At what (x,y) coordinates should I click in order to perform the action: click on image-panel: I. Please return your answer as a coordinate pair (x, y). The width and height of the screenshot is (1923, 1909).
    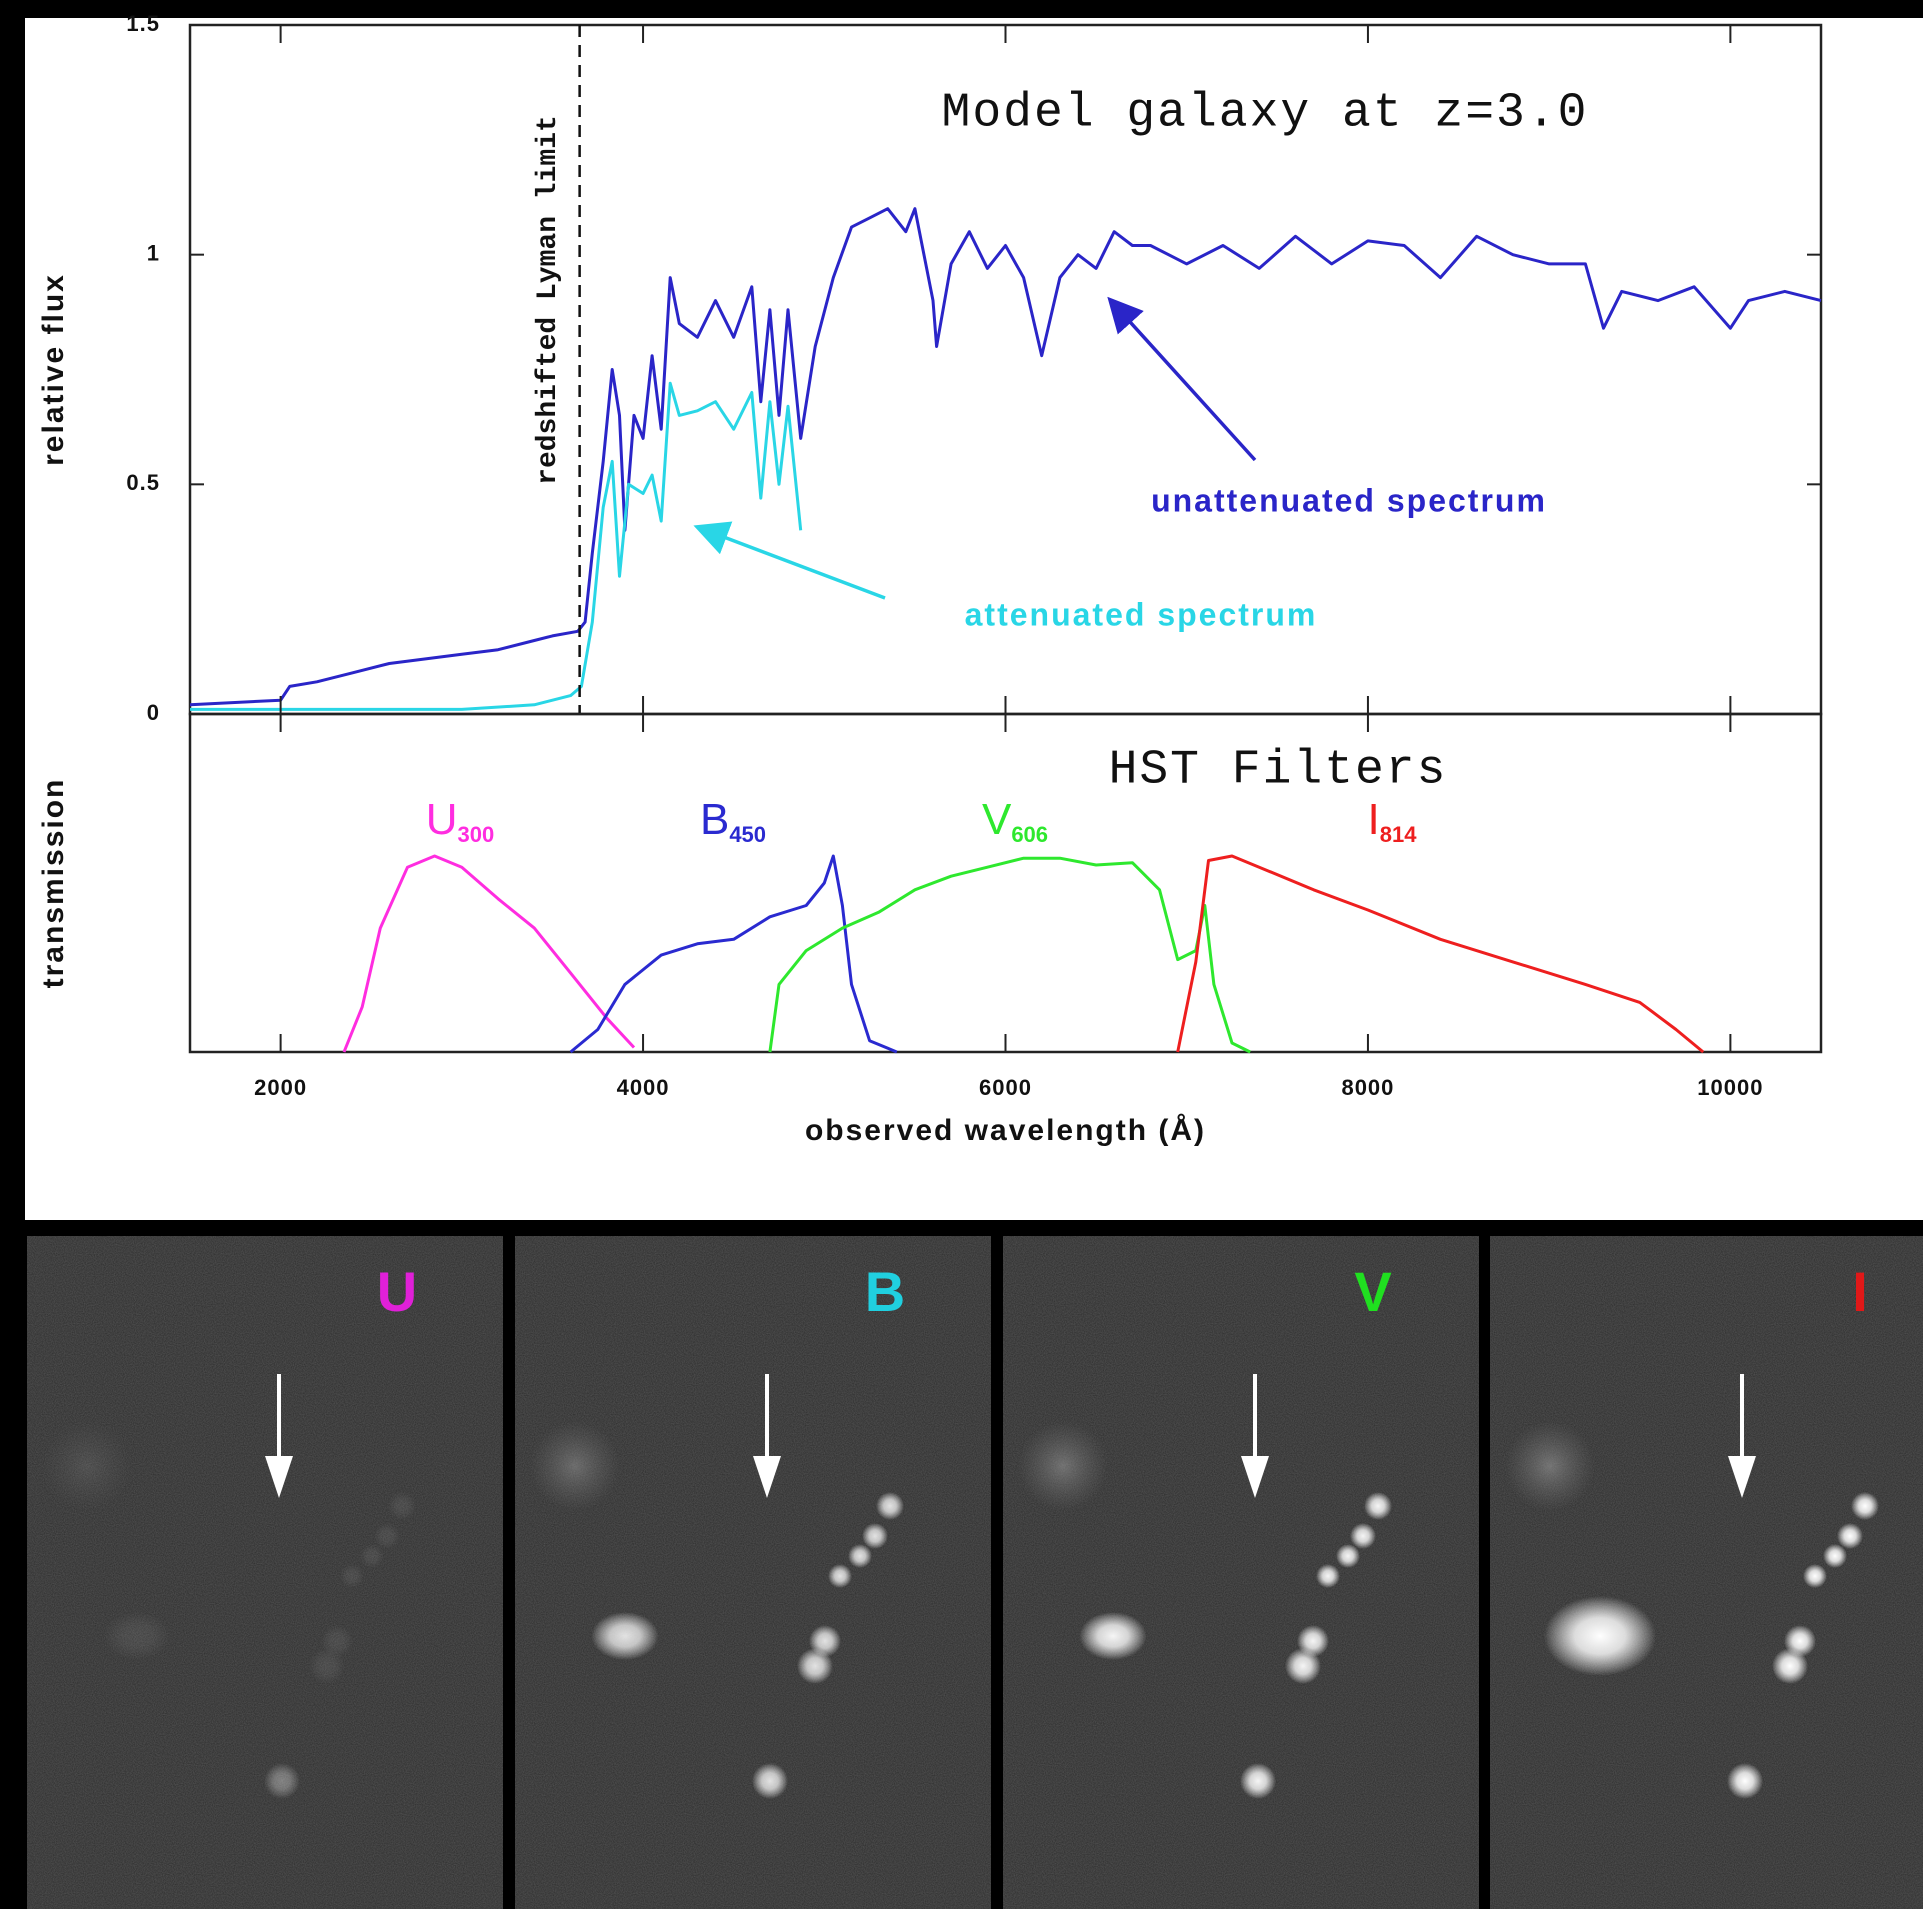
    Looking at the image, I should click on (1706, 1572).